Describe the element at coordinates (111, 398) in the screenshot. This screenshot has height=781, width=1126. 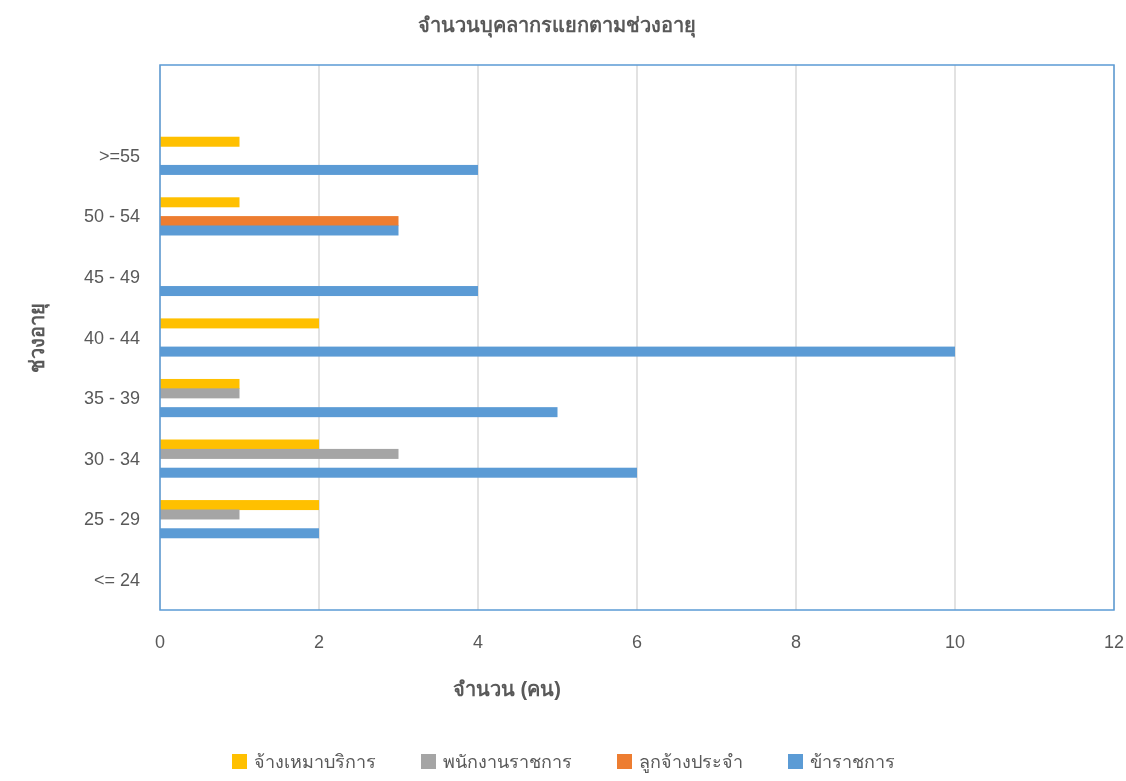
I see `y-tick-label: 35 - 39` at that location.